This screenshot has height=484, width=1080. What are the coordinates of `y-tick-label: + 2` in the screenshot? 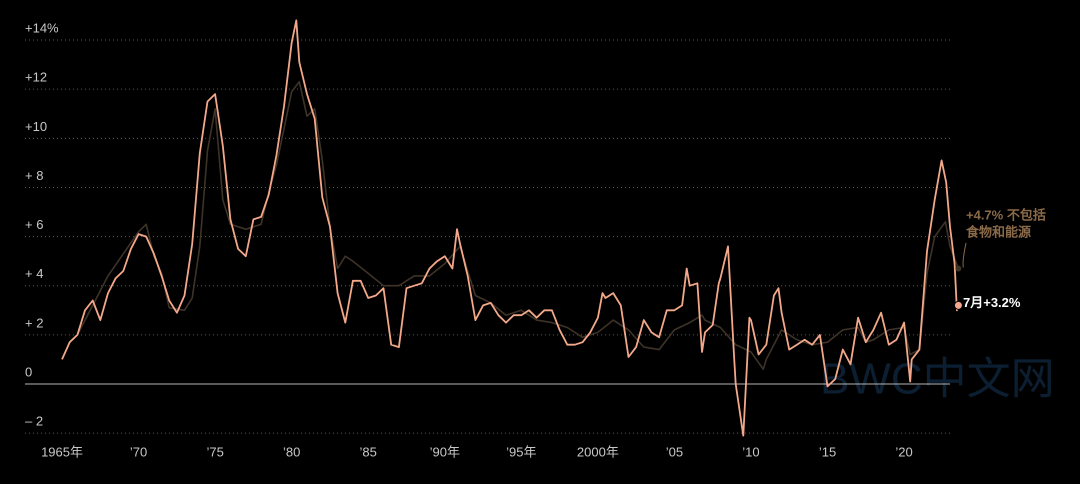 It's located at (34, 322).